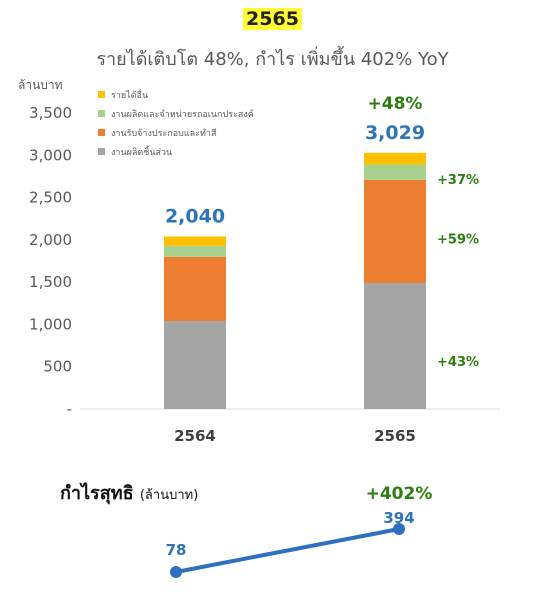 The width and height of the screenshot is (545, 600). Describe the element at coordinates (395, 133) in the screenshot. I see `total-label: 3,029` at that location.